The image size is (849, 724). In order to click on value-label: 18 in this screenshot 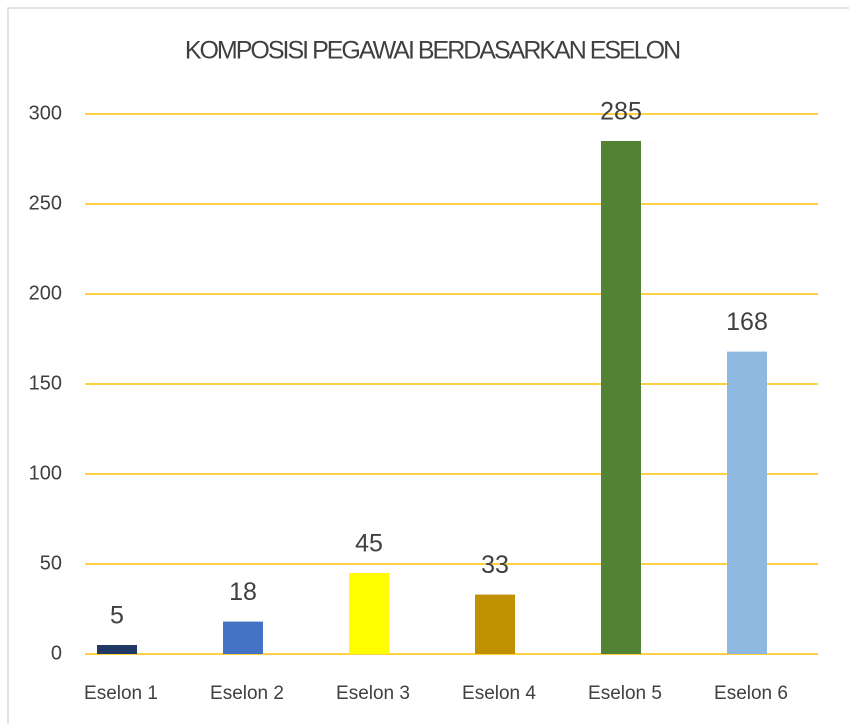, I will do `click(243, 592)`.